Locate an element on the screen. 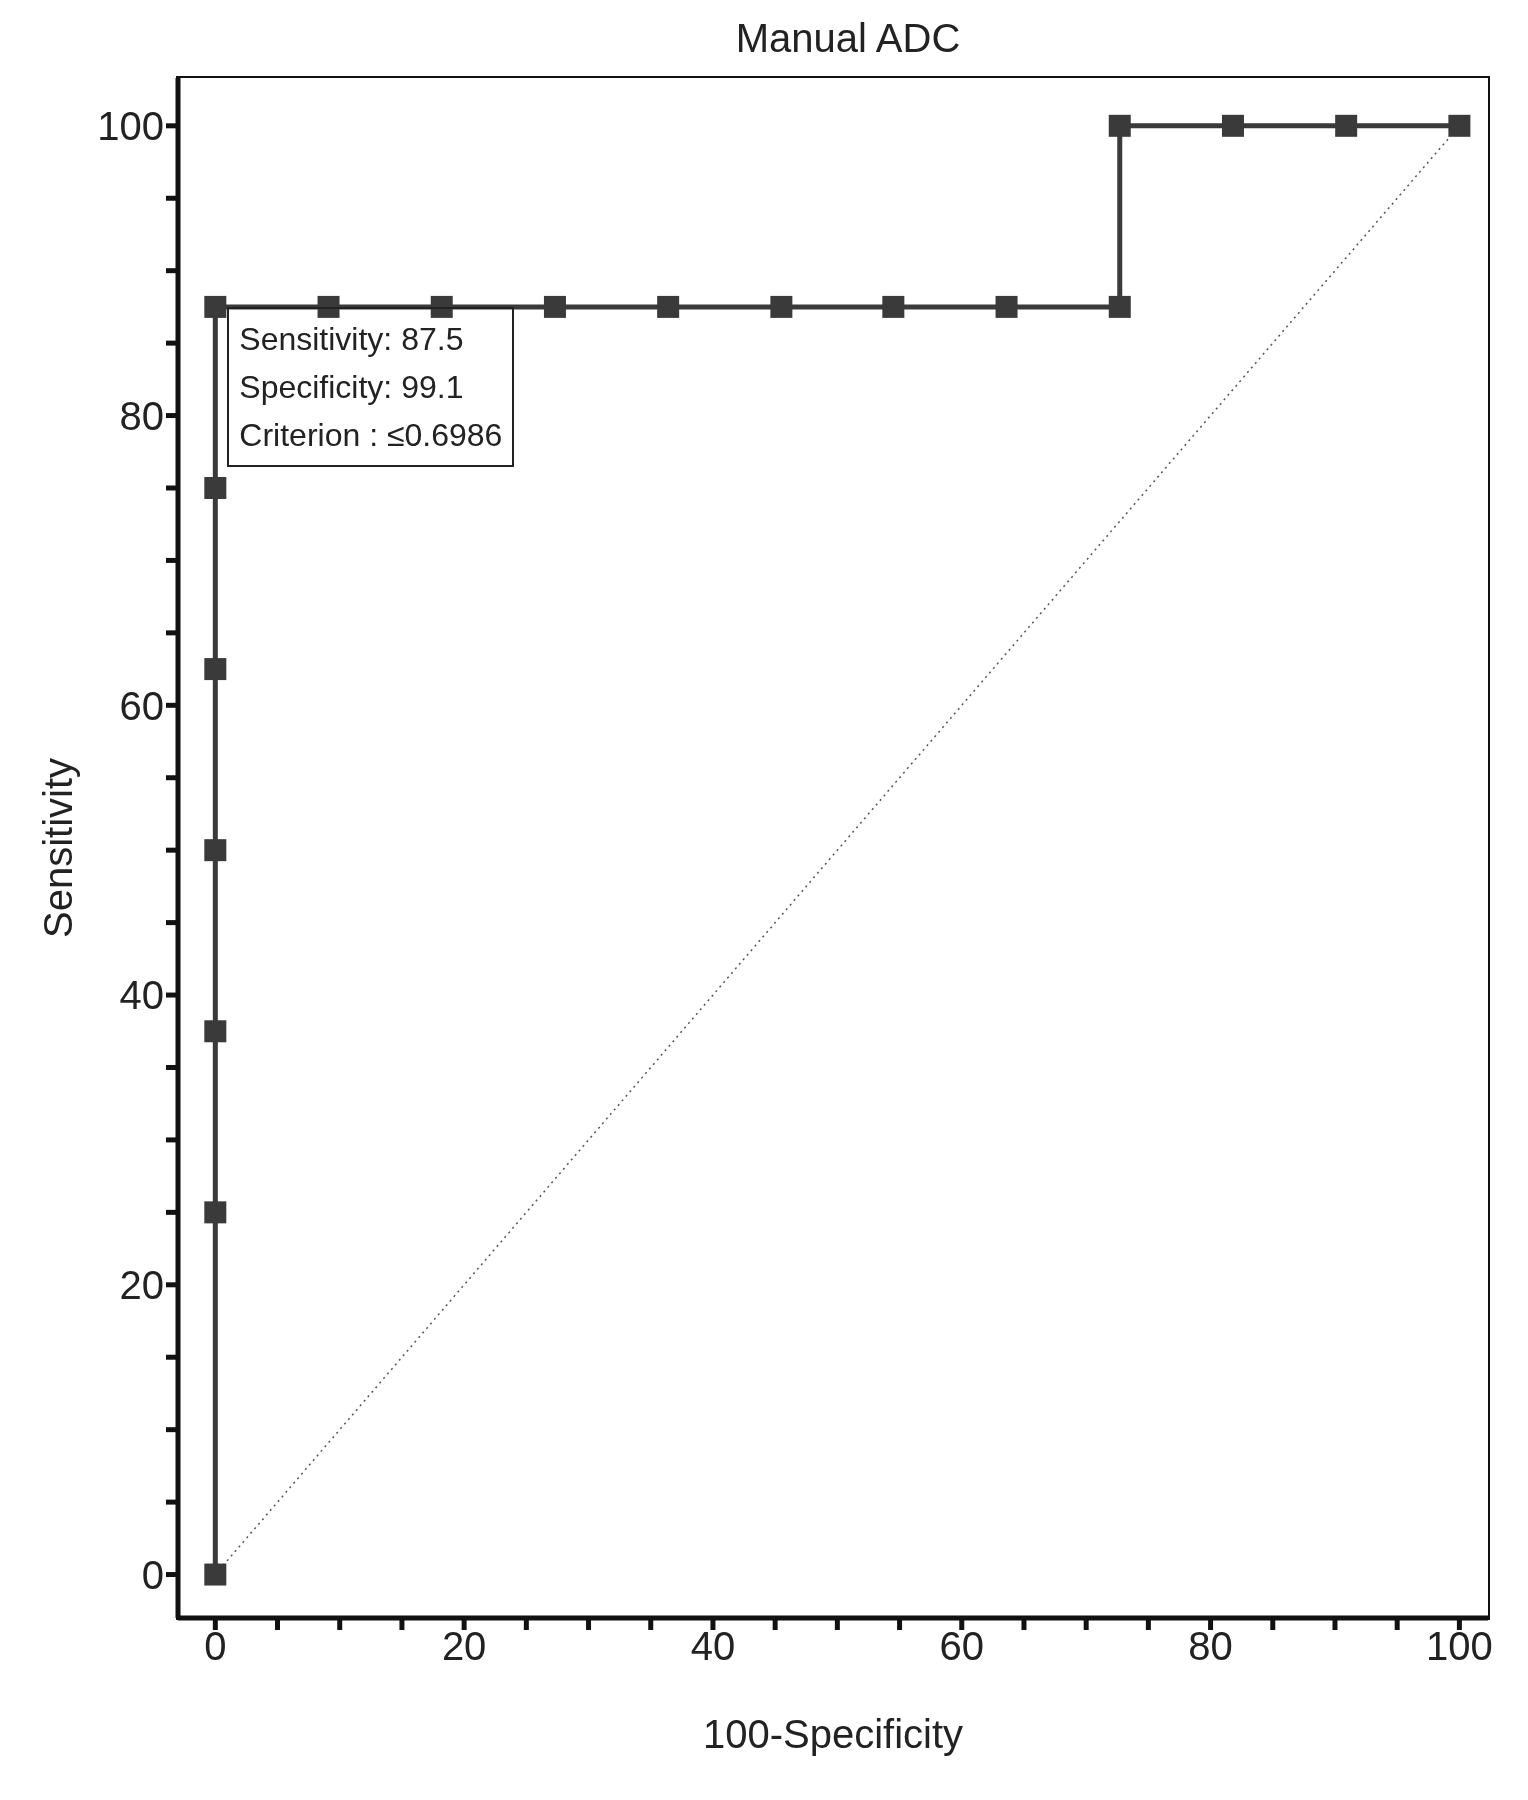  x-axis-title: 100-Specificity is located at coordinates (833, 1734).